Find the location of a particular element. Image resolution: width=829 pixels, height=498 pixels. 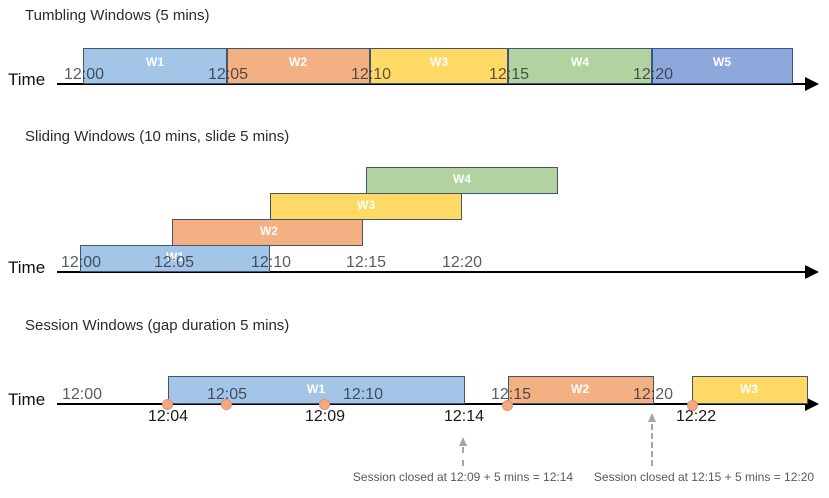

session-window-w3 is located at coordinates (750, 390).